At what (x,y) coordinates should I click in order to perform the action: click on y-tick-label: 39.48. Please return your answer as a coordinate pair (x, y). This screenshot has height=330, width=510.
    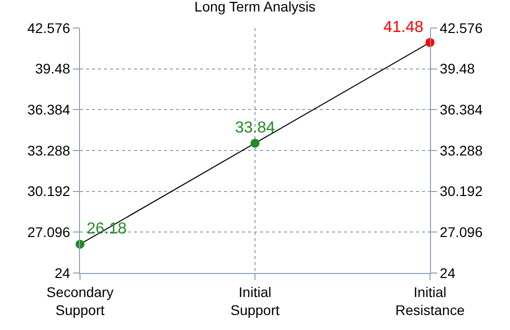
    Looking at the image, I should click on (52, 68).